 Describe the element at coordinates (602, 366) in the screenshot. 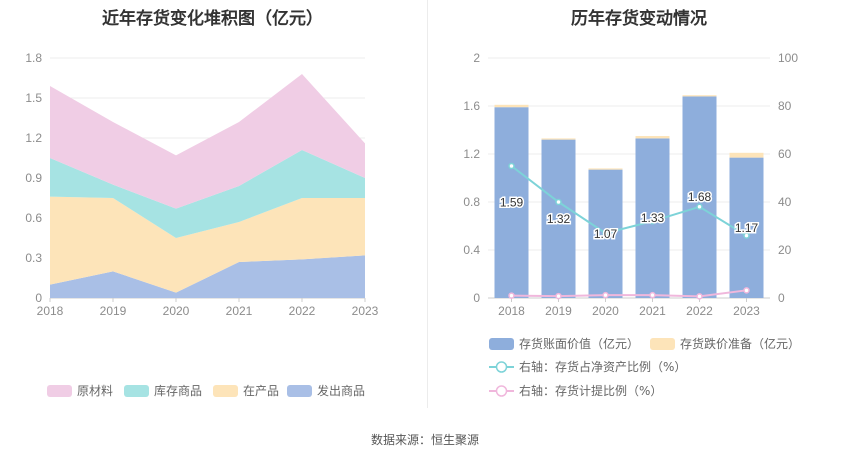

I see `right-legend-label: 右轴：存货占净资产比例（%）` at that location.